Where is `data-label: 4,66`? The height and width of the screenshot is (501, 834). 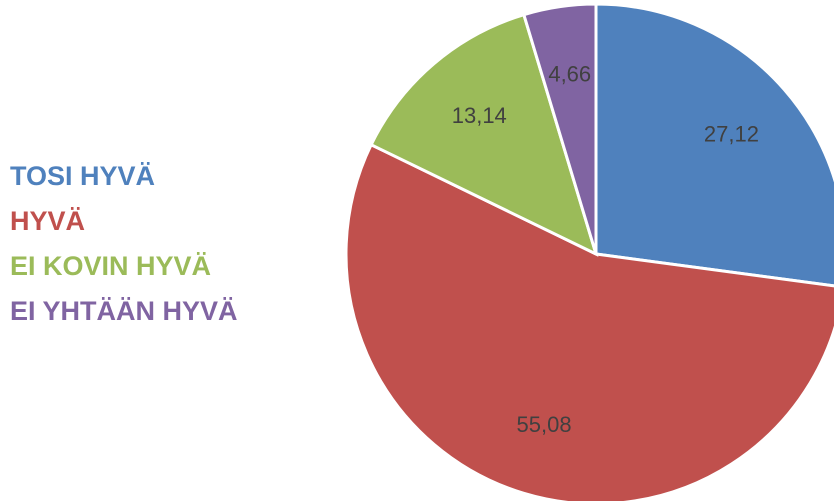 data-label: 4,66 is located at coordinates (569, 74).